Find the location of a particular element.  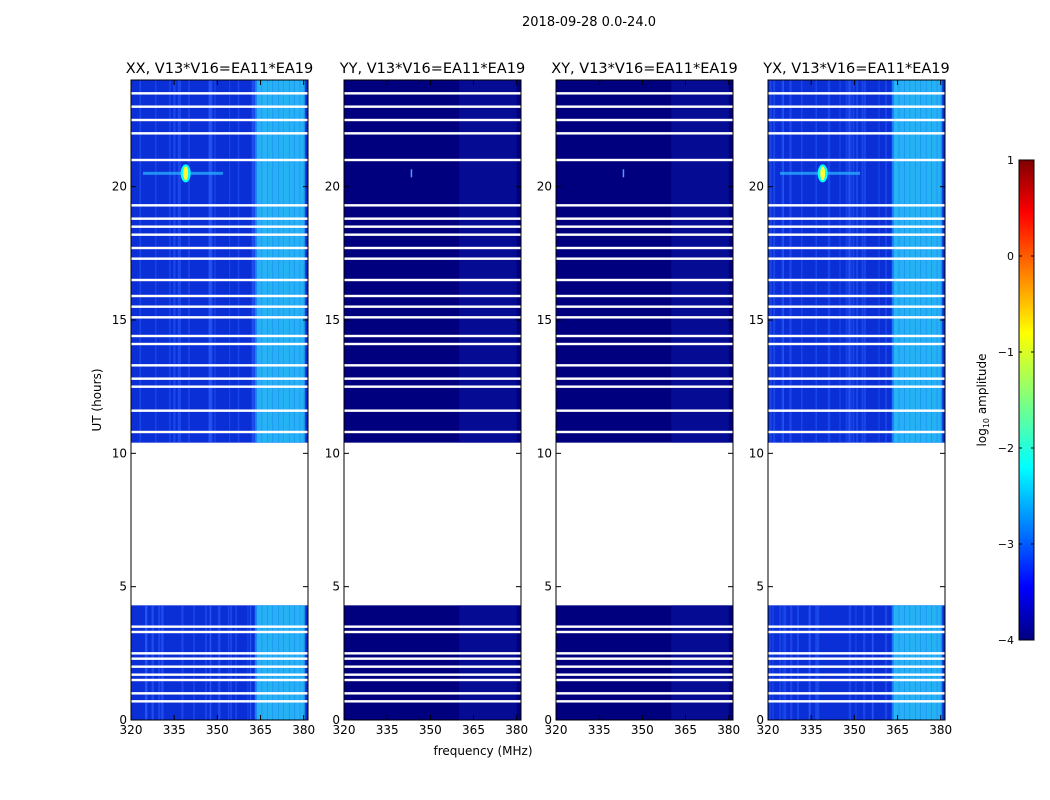

x-tick-label: 320 is located at coordinates (768, 730).